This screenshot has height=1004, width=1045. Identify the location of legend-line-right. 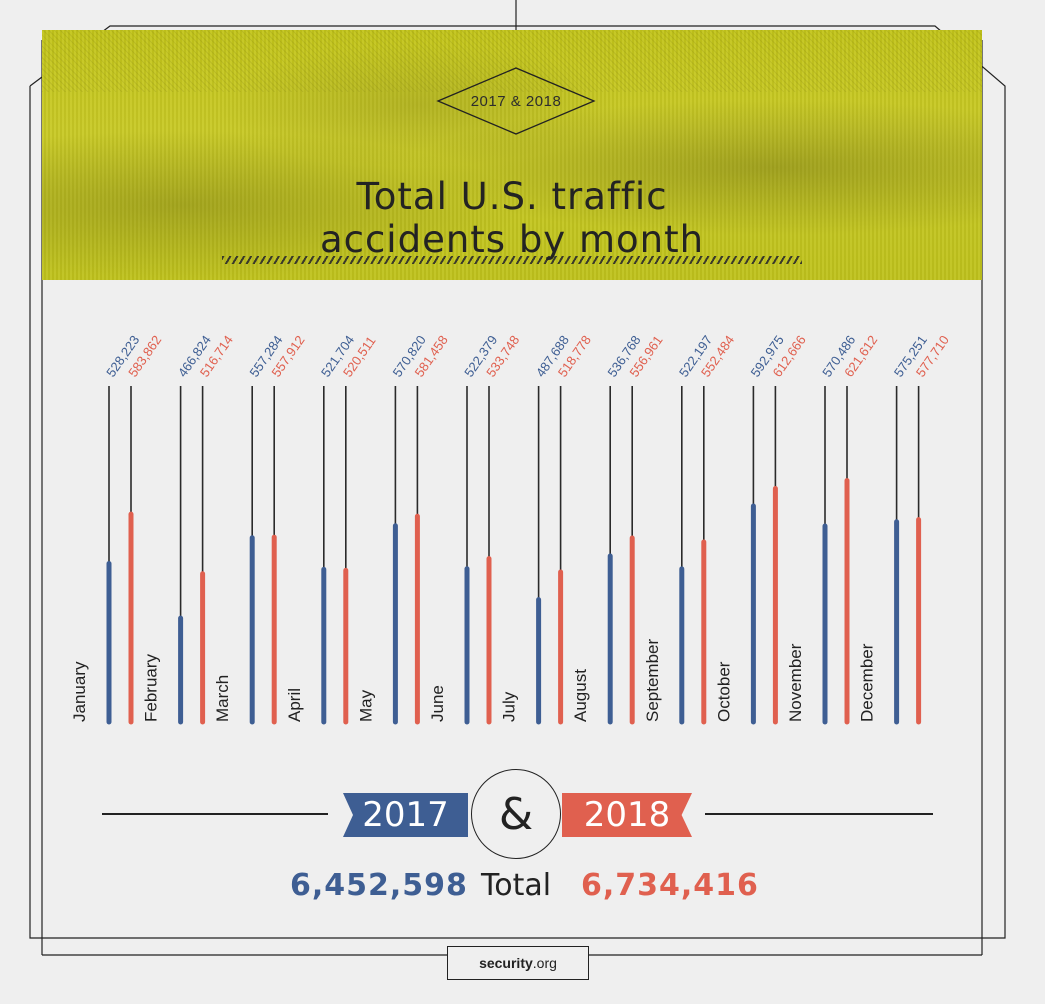
(819, 814).